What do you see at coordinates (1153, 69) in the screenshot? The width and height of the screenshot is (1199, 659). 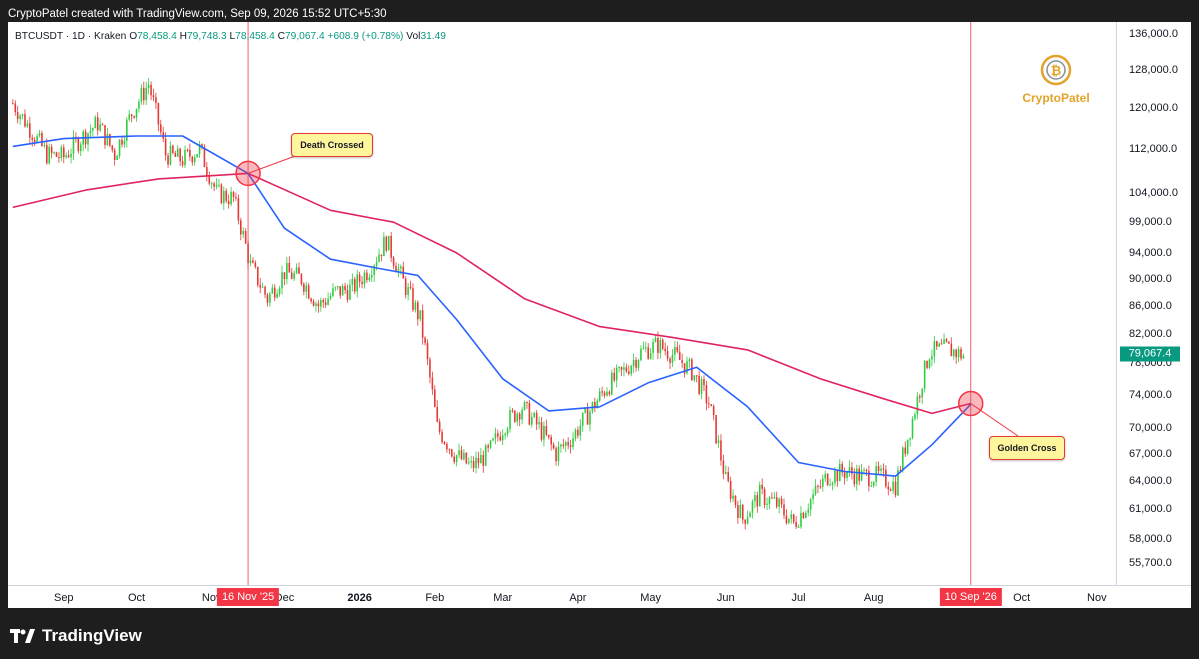 I see `price-axis-label: 128,000.0` at bounding box center [1153, 69].